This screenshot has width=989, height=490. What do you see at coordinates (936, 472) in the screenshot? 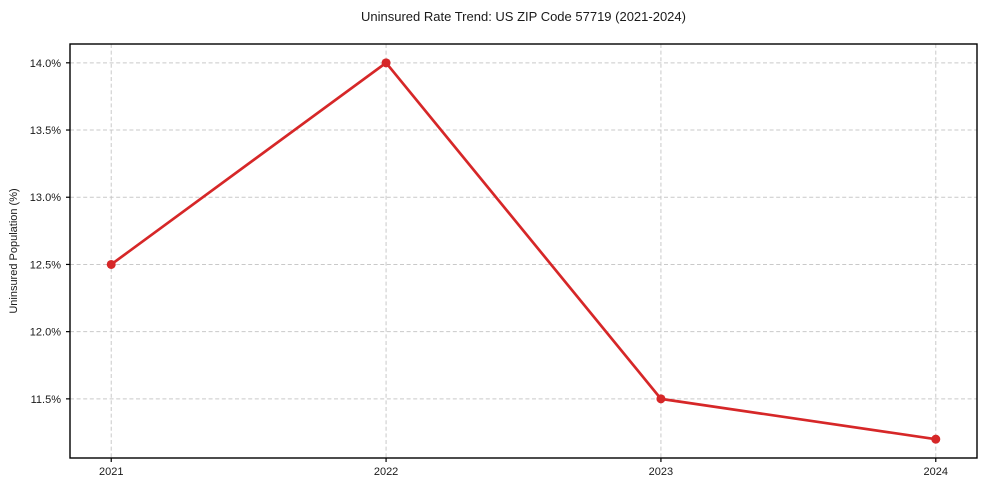
I see `x-tick-label: 2024` at bounding box center [936, 472].